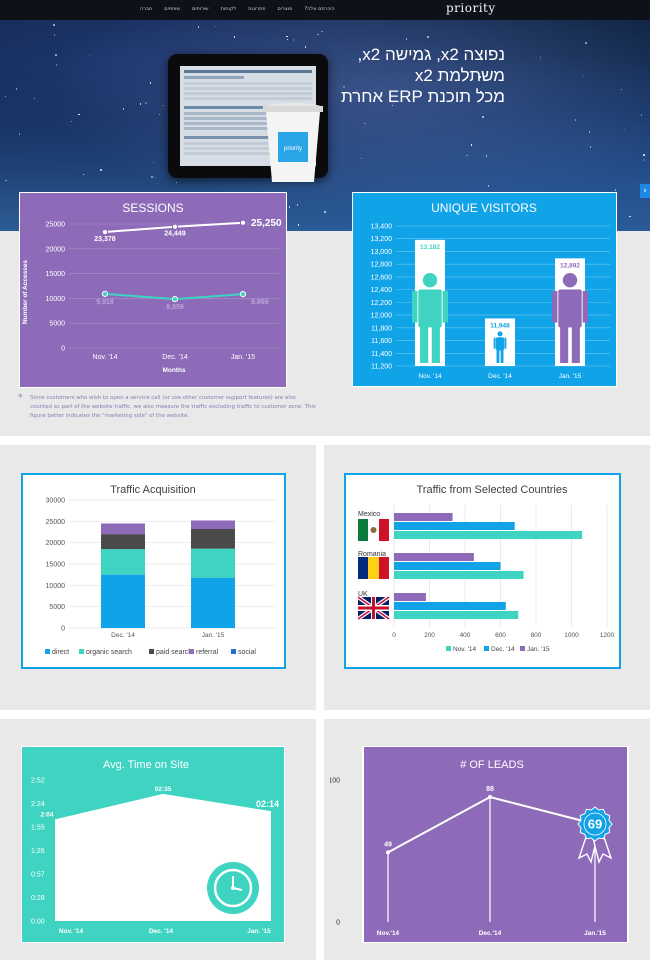  Describe the element at coordinates (56, 543) in the screenshot. I see `traffic-acquisition-y-tick: 20000` at that location.